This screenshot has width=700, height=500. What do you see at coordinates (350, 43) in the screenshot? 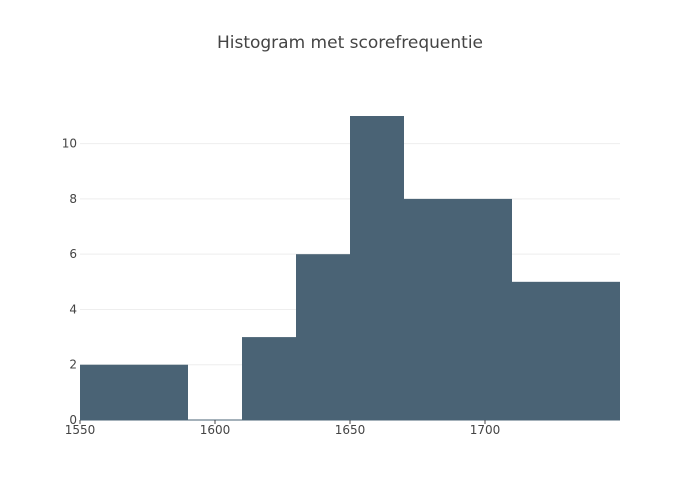
I see `chart-title: Histogram met scorefrequentie` at bounding box center [350, 43].